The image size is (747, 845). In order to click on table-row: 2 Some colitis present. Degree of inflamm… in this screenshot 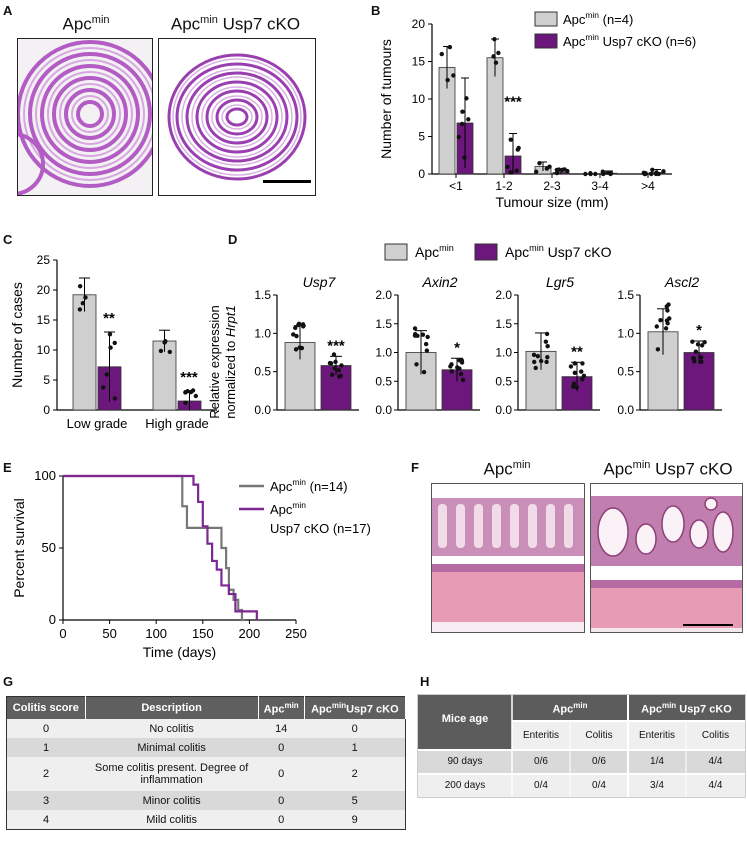, I will do `click(206, 774)`.